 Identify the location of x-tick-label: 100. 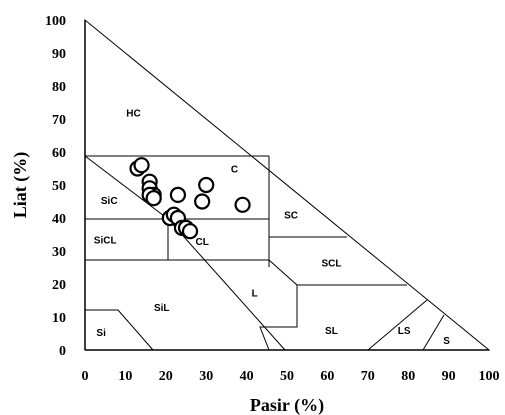
(489, 376).